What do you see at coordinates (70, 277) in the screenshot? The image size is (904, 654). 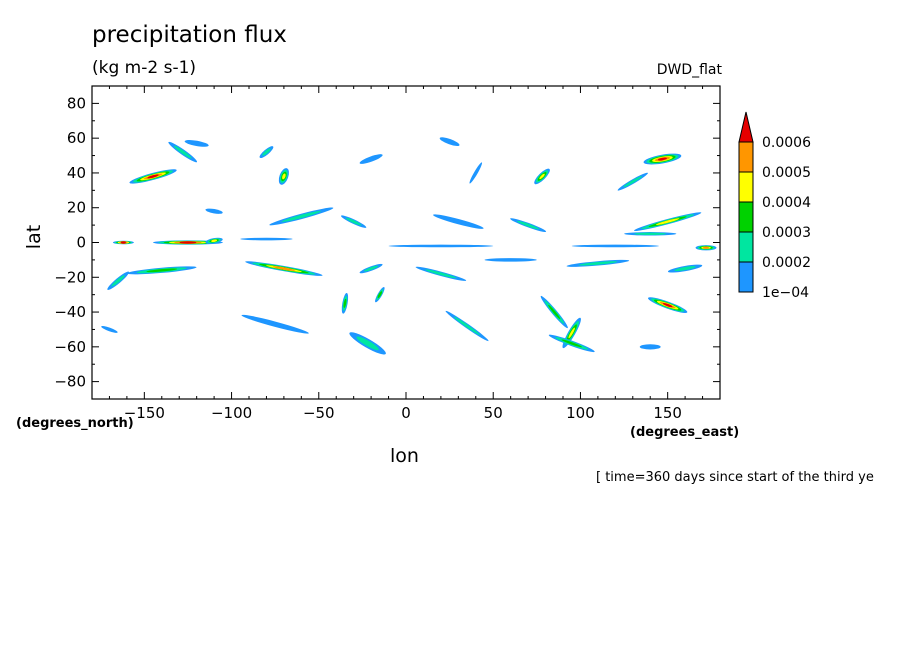 I see `y-tick-label: −20` at bounding box center [70, 277].